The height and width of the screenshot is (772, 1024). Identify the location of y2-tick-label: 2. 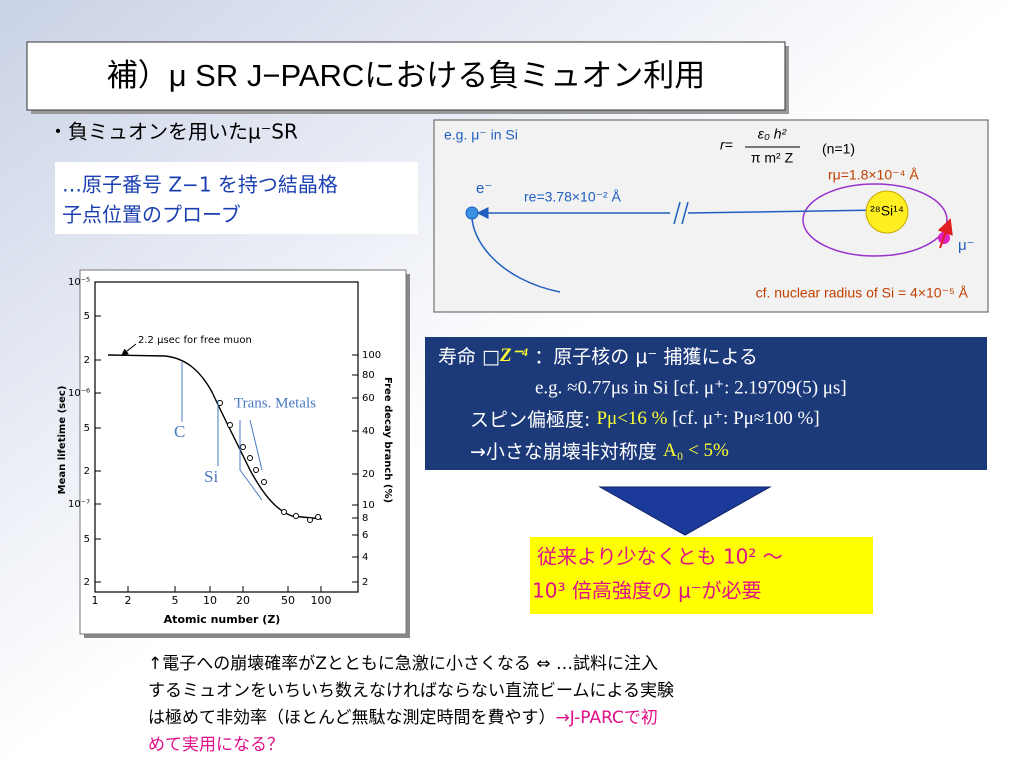
(365, 582).